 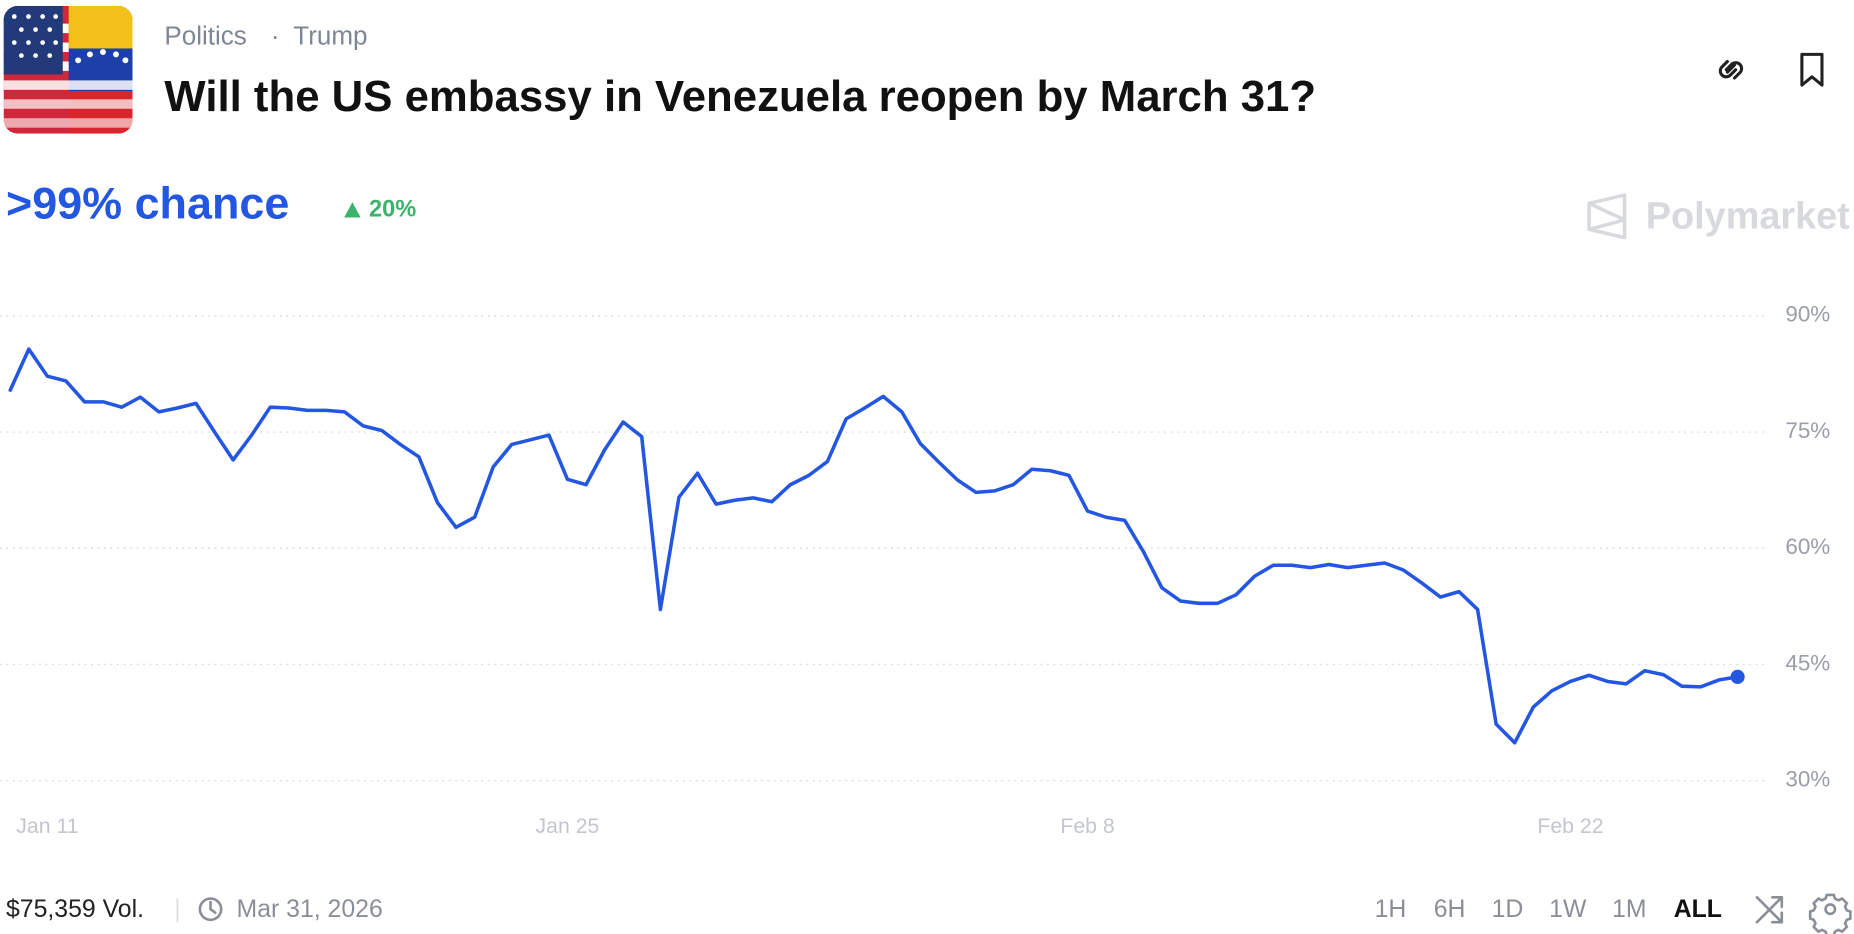 What do you see at coordinates (1812, 69) in the screenshot?
I see `bookmark-button` at bounding box center [1812, 69].